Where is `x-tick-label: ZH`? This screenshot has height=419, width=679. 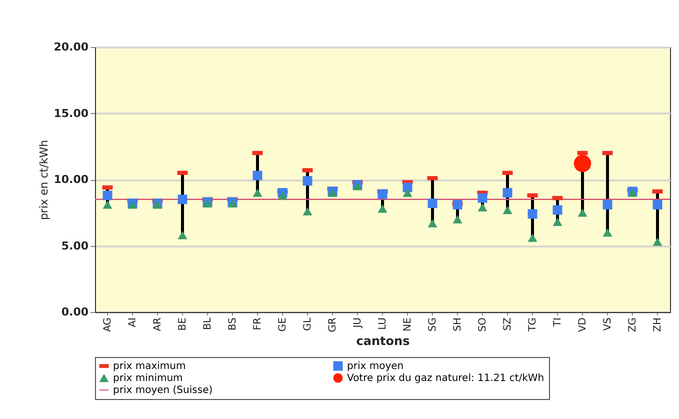
x-tick-label: ZH is located at coordinates (658, 325).